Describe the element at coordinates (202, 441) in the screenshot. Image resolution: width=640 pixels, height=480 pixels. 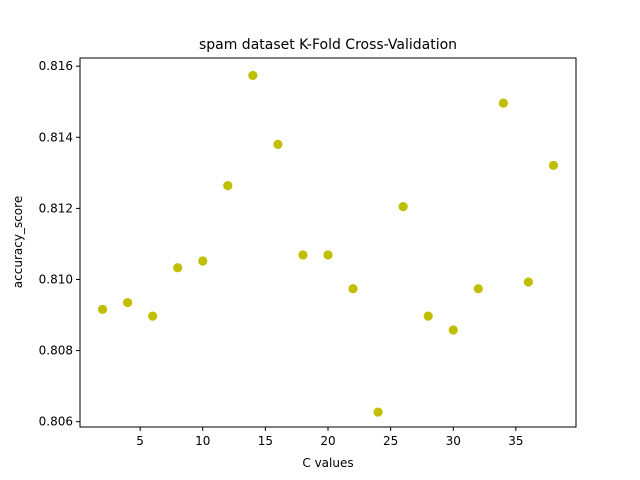
I see `x-tick-label: 10` at that location.